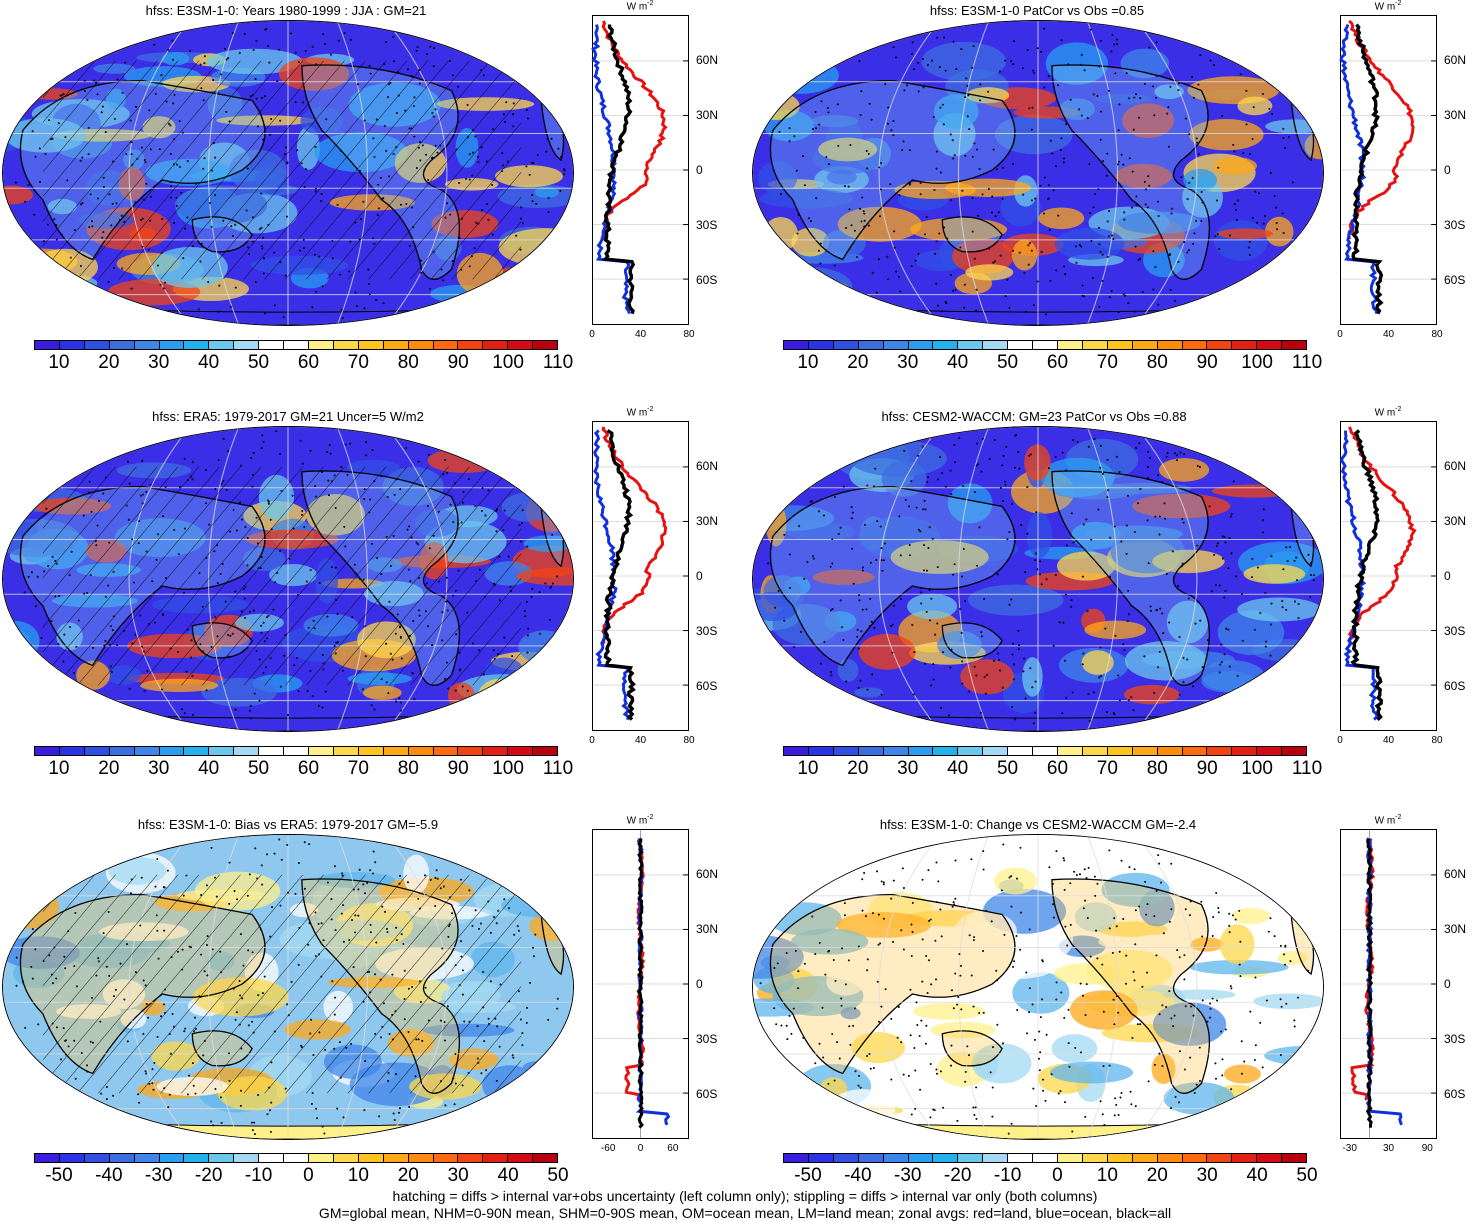  Describe the element at coordinates (1045, 345) in the screenshot. I see `colorbar-row1-right` at that location.